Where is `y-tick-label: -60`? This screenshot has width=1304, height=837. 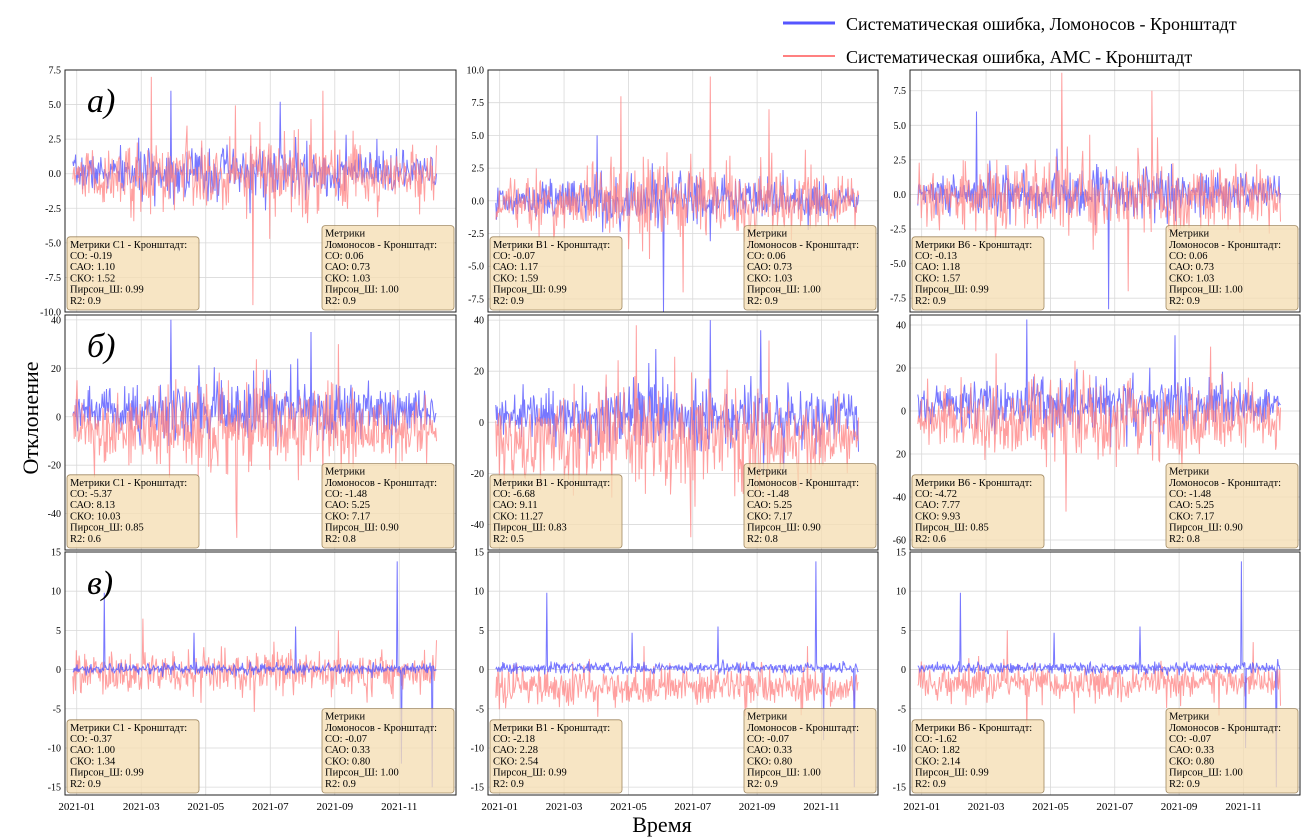
y-tick-label: -60 is located at coordinates (899, 541).